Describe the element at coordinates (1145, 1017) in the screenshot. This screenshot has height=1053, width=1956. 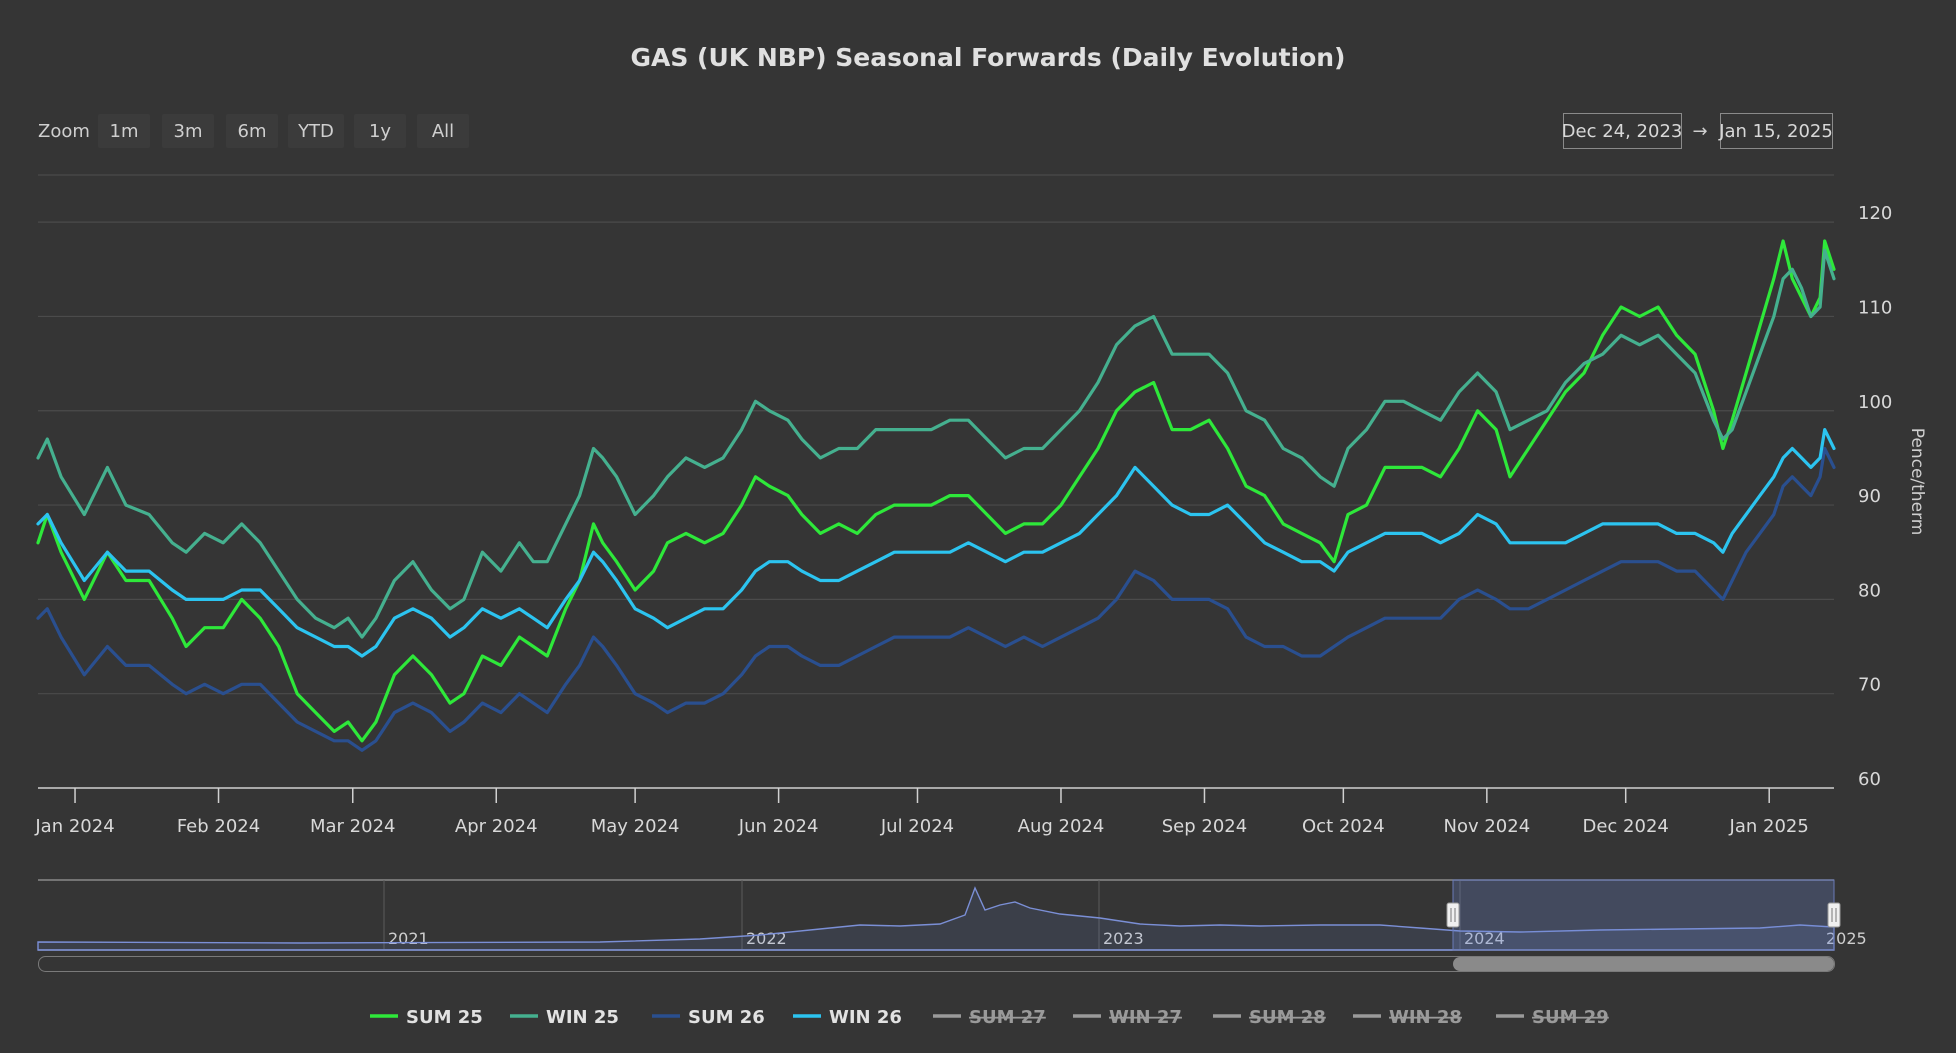
I see `legend-label: WIN 27` at that location.